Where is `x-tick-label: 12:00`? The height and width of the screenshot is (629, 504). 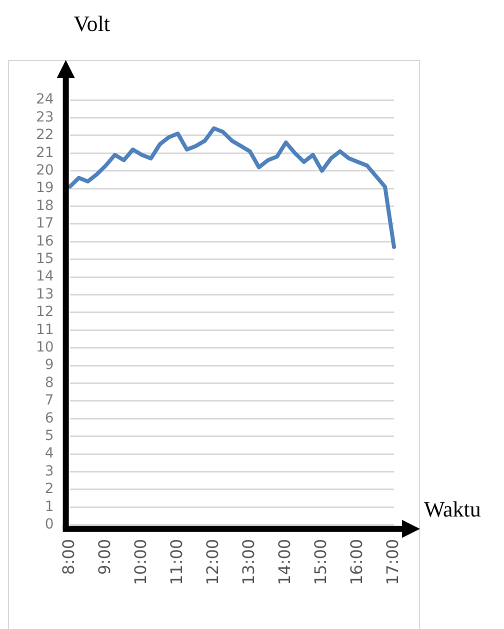 x-tick-label: 12:00 is located at coordinates (212, 561).